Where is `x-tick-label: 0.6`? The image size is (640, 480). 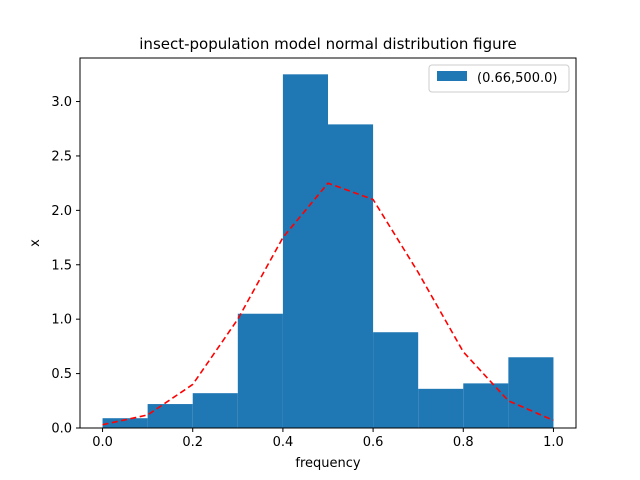 x-tick-label: 0.6 is located at coordinates (373, 442).